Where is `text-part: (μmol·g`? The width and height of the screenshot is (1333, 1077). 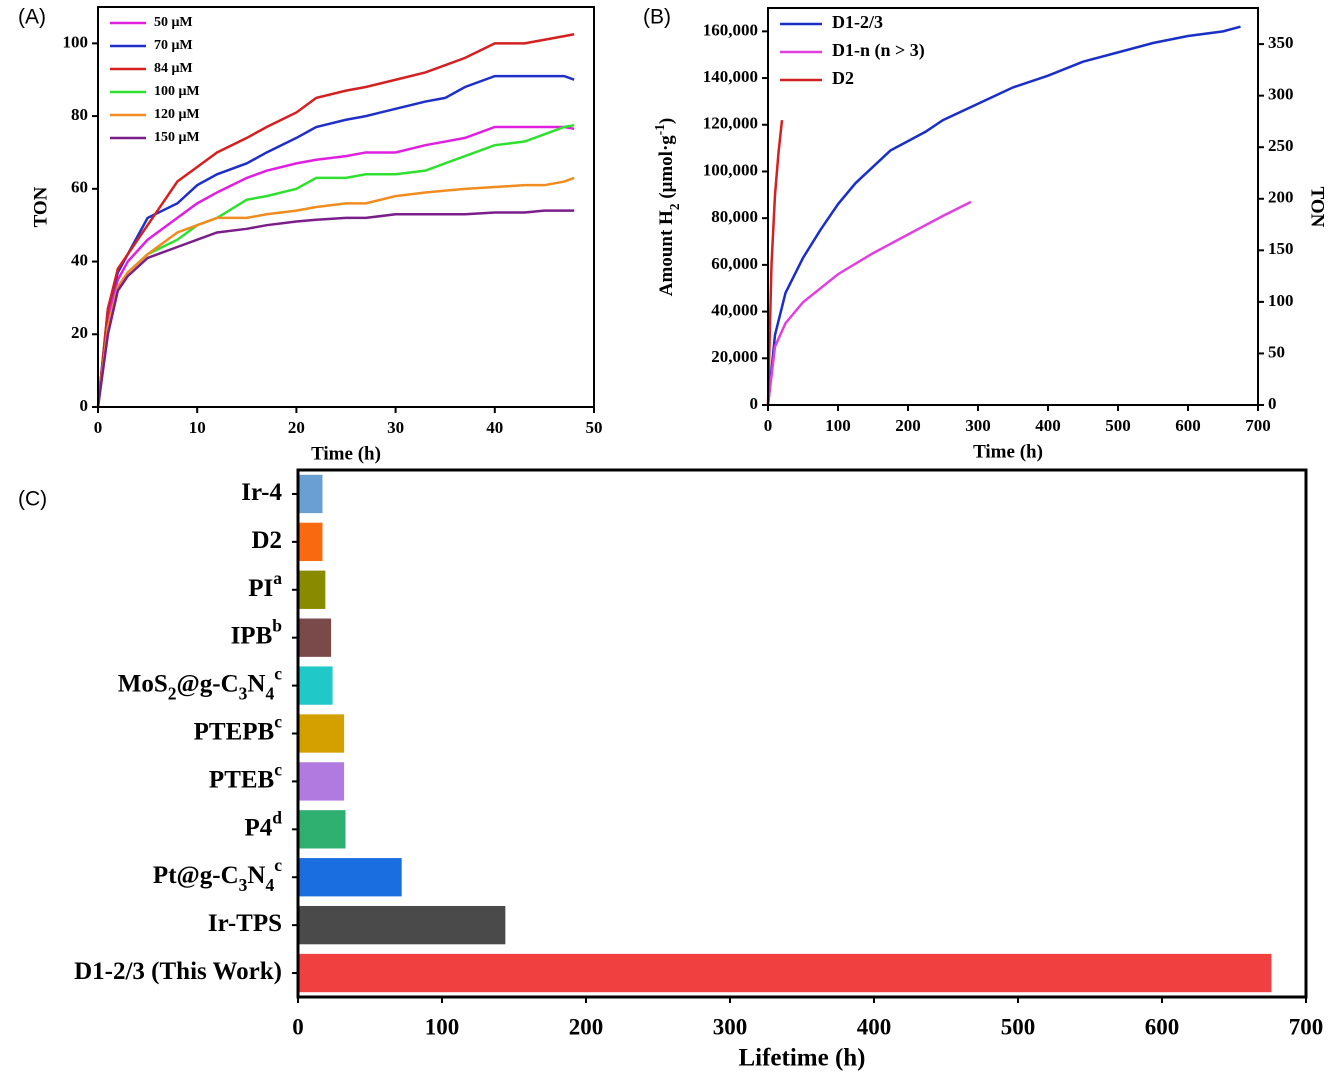
text-part: (μmol·g is located at coordinates (666, 169).